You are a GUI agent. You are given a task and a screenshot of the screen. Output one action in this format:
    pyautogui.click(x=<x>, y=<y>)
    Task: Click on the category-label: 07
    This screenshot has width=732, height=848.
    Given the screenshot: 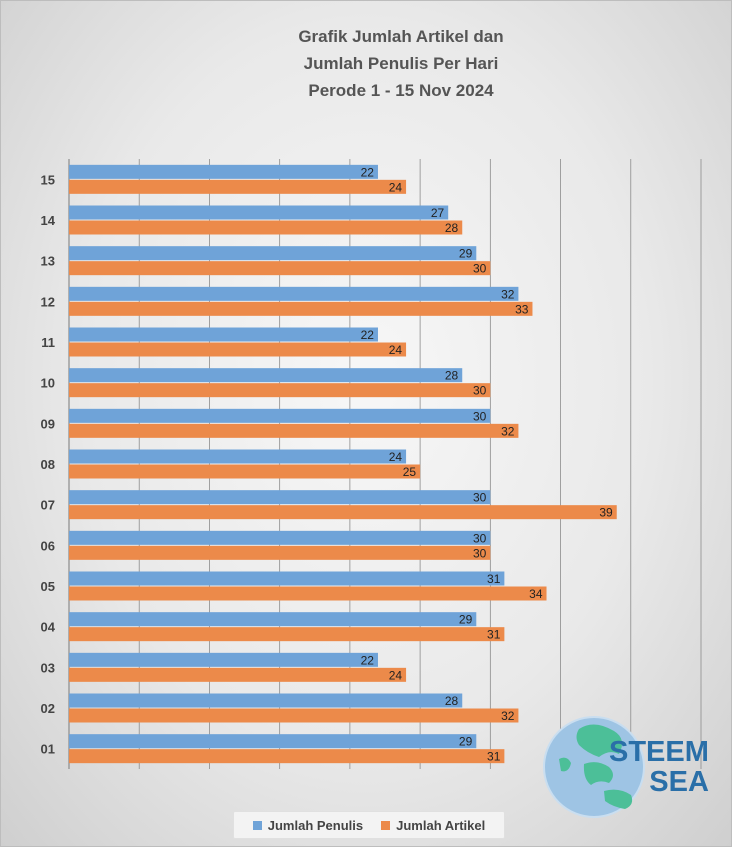 What is the action you would take?
    pyautogui.click(x=48, y=505)
    